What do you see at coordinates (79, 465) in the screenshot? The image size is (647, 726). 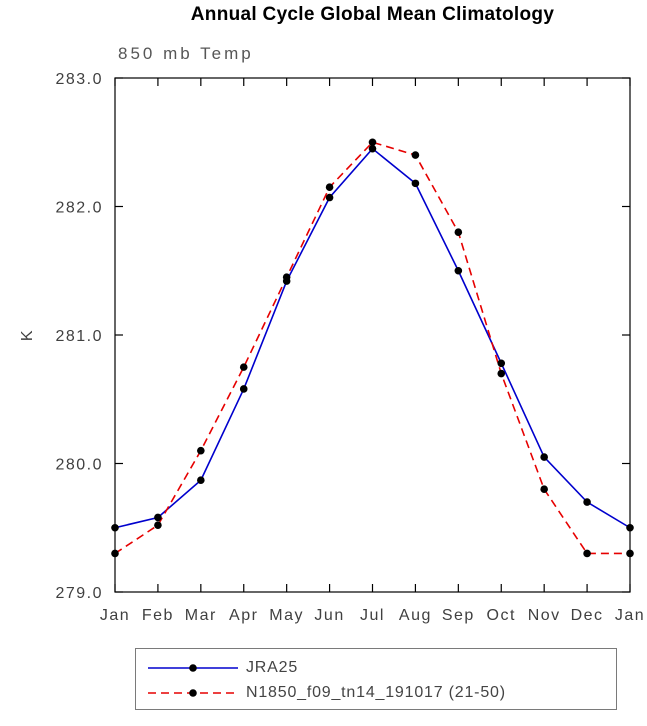 I see `y-tick-label: 280.0` at bounding box center [79, 465].